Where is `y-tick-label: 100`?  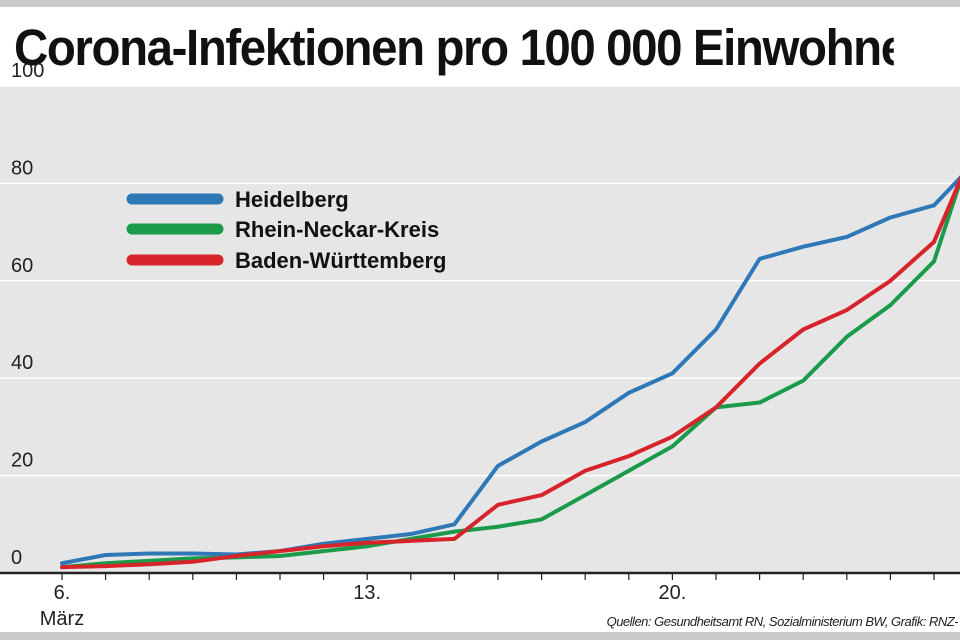 y-tick-label: 100 is located at coordinates (27, 71).